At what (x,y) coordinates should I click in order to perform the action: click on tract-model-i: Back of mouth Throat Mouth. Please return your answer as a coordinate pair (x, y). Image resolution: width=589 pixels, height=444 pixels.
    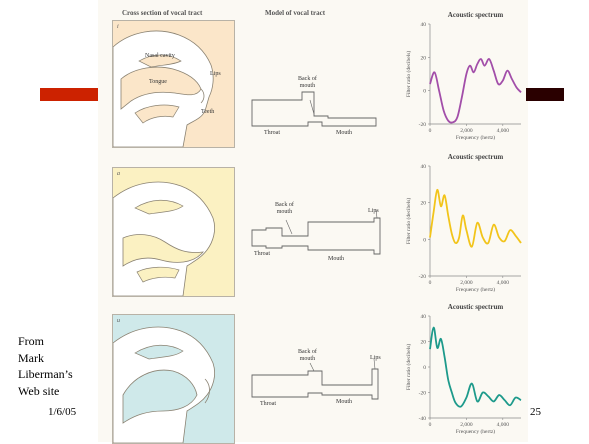
    Looking at the image, I should click on (317, 111).